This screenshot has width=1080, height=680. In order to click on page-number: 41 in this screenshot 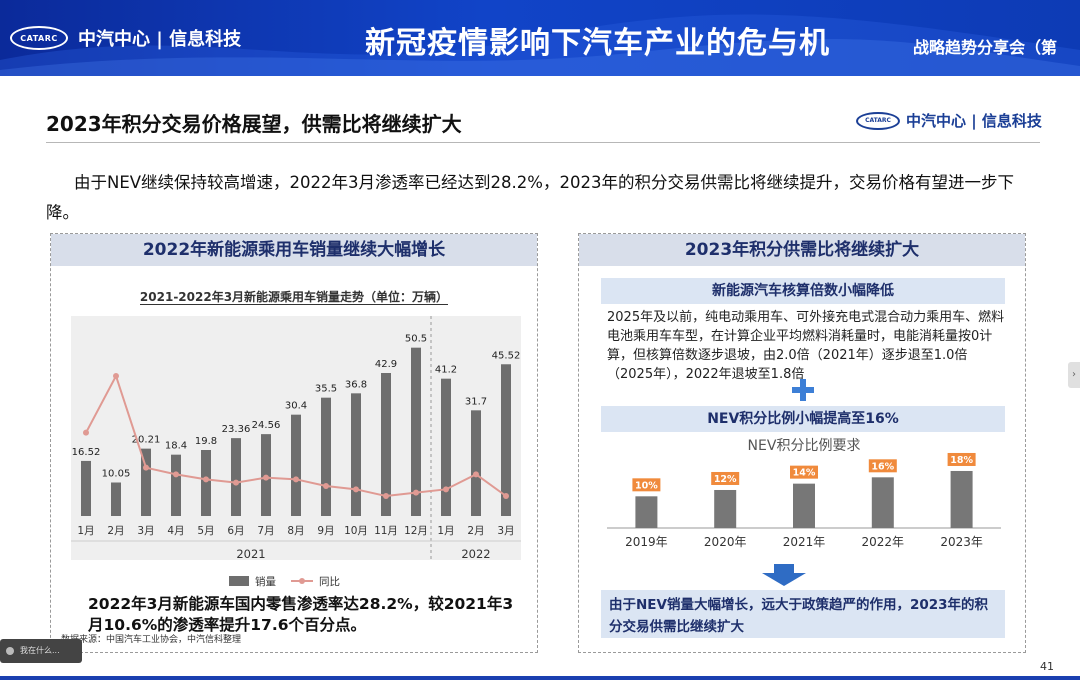, I will do `click(1047, 666)`.